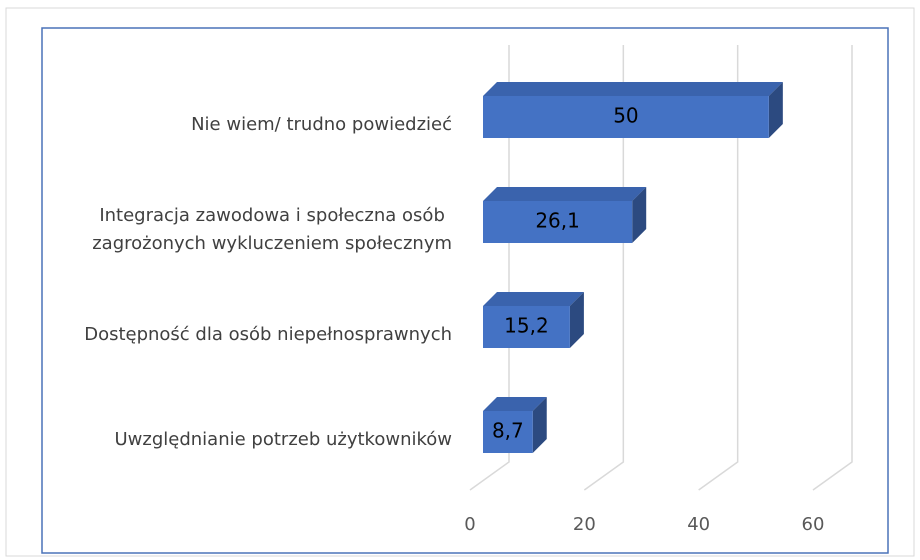 Image resolution: width=920 pixels, height=560 pixels. I want to click on value-label: 26,1, so click(557, 221).